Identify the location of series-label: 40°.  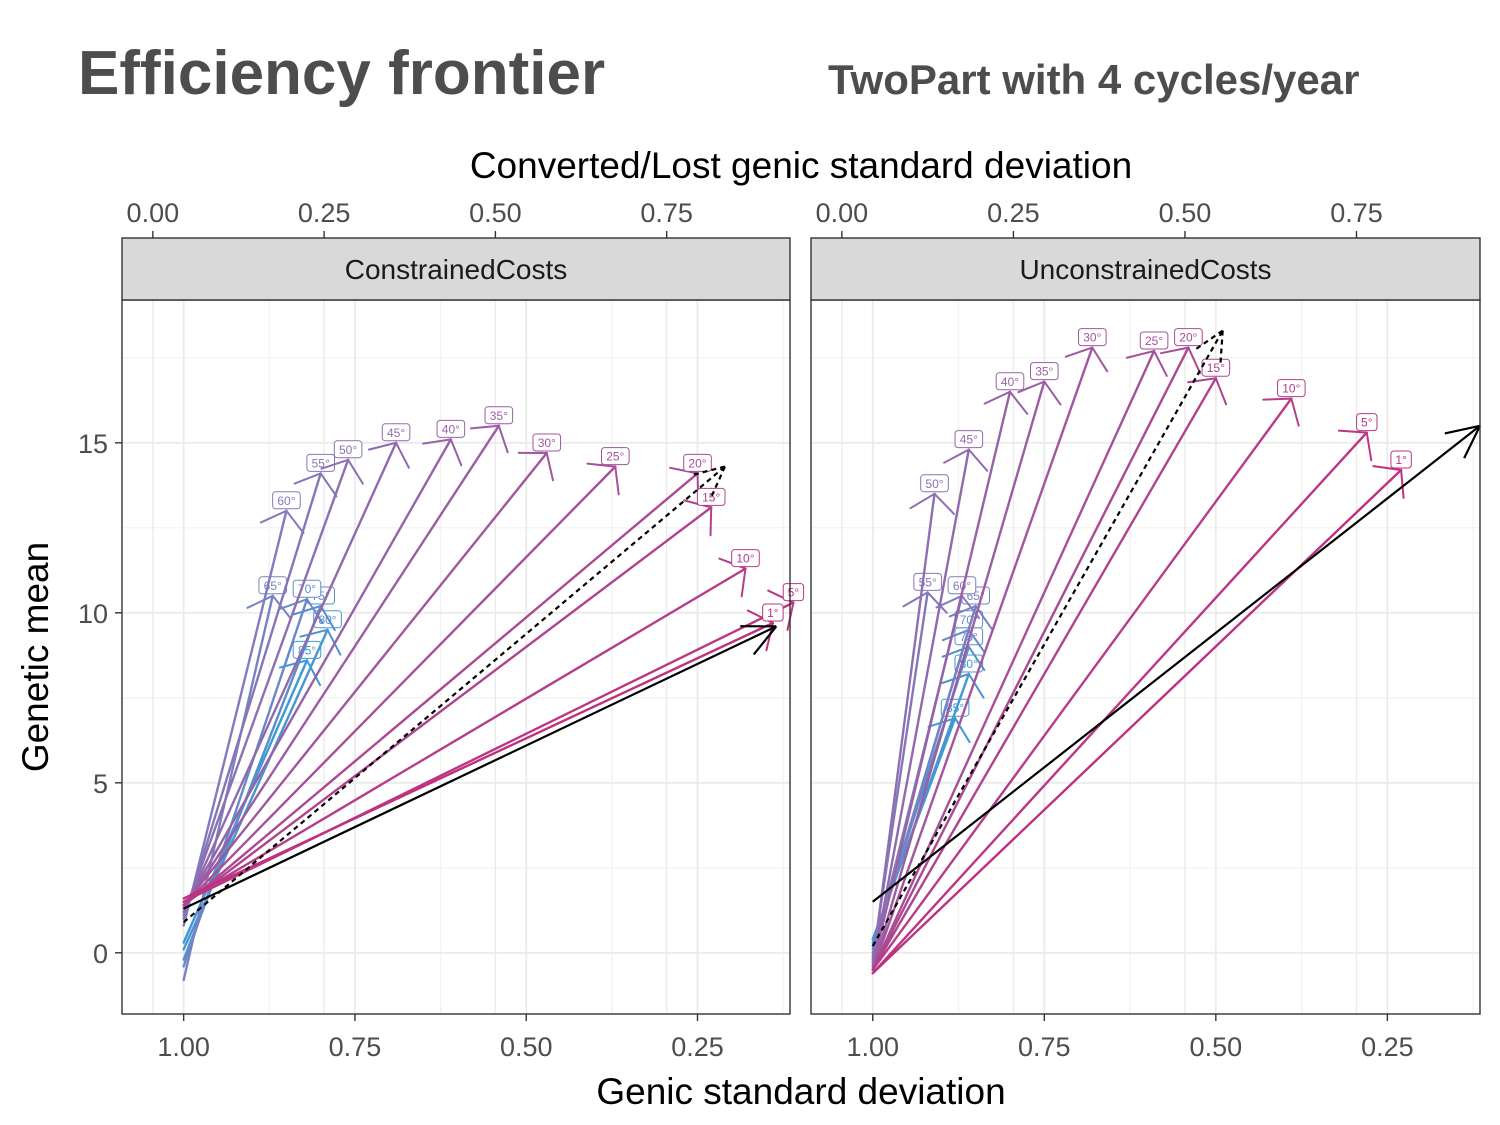
(1010, 381).